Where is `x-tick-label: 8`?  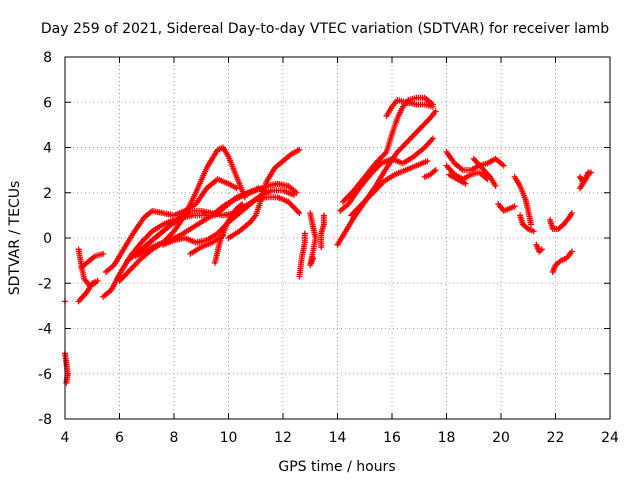
x-tick-label: 8 is located at coordinates (174, 438).